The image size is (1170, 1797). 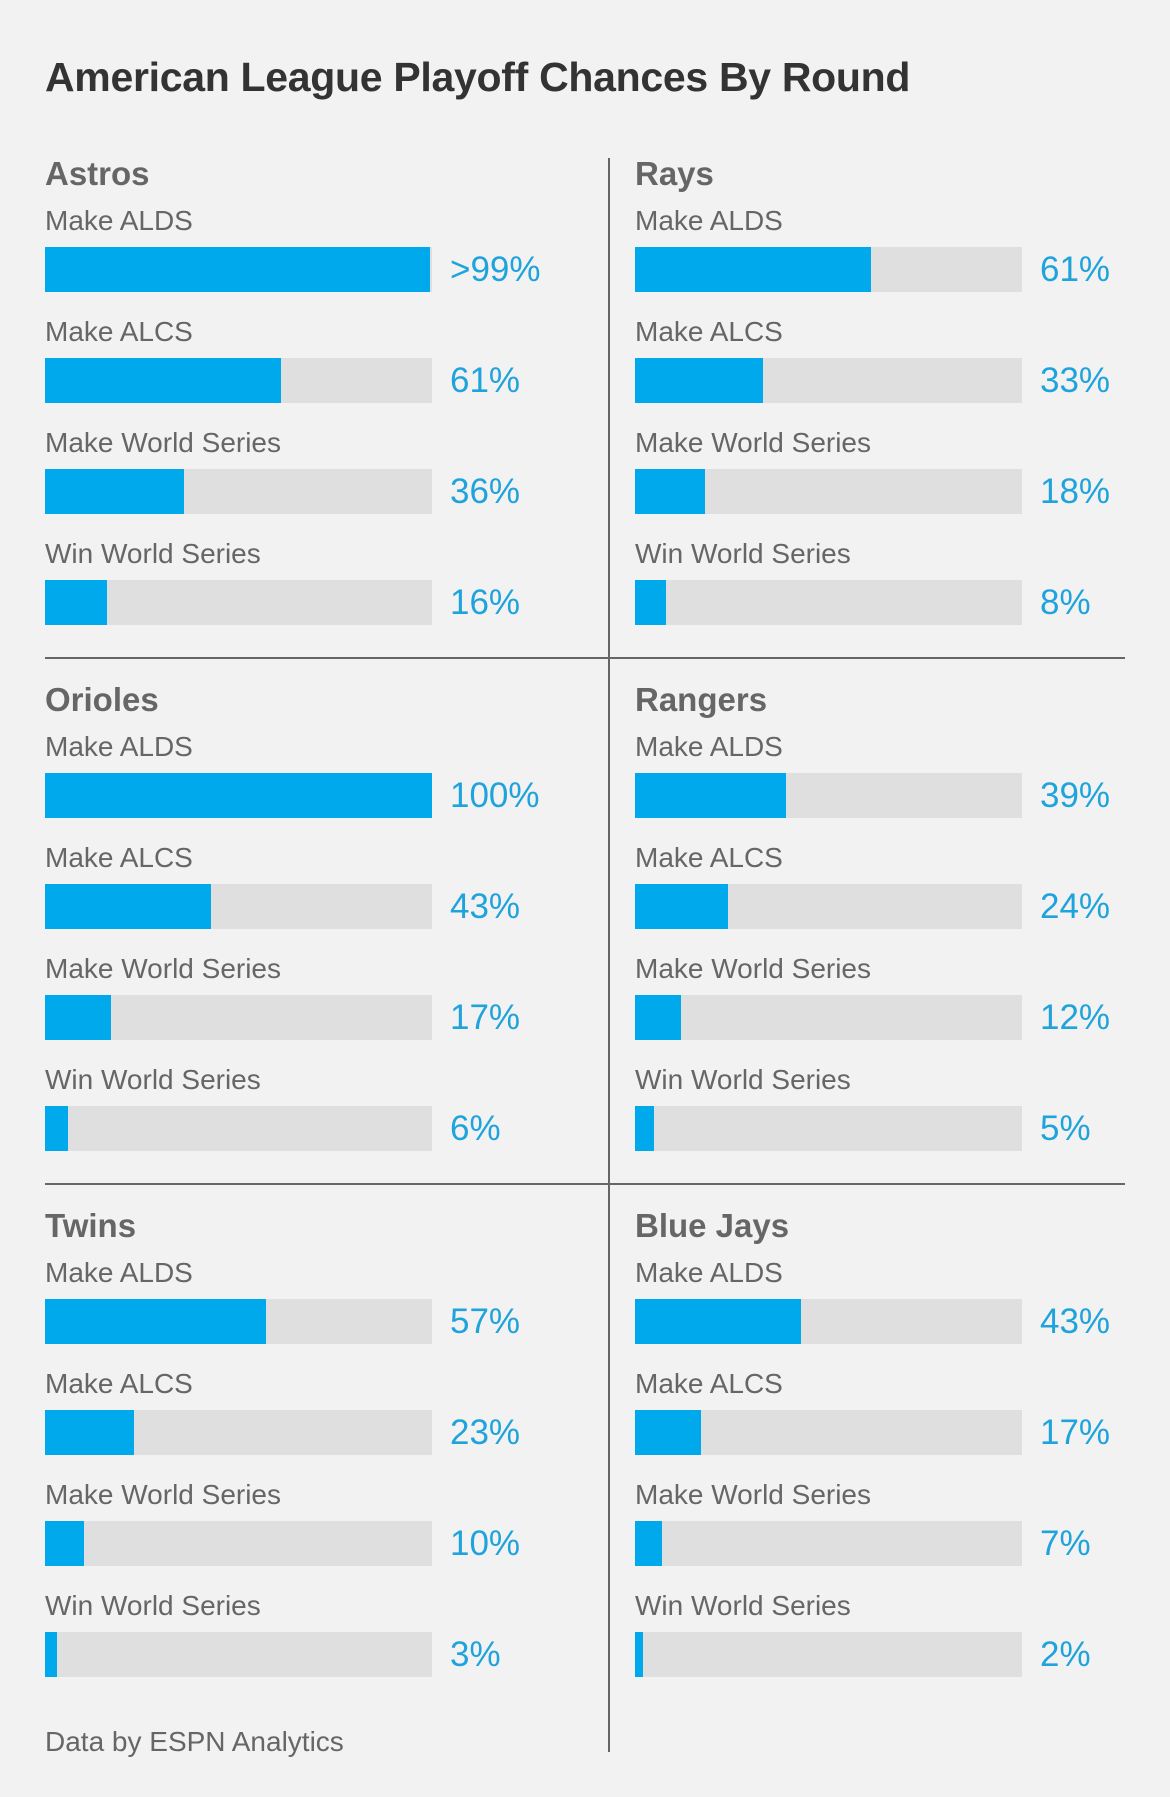 What do you see at coordinates (485, 491) in the screenshot?
I see `value-label: 36%` at bounding box center [485, 491].